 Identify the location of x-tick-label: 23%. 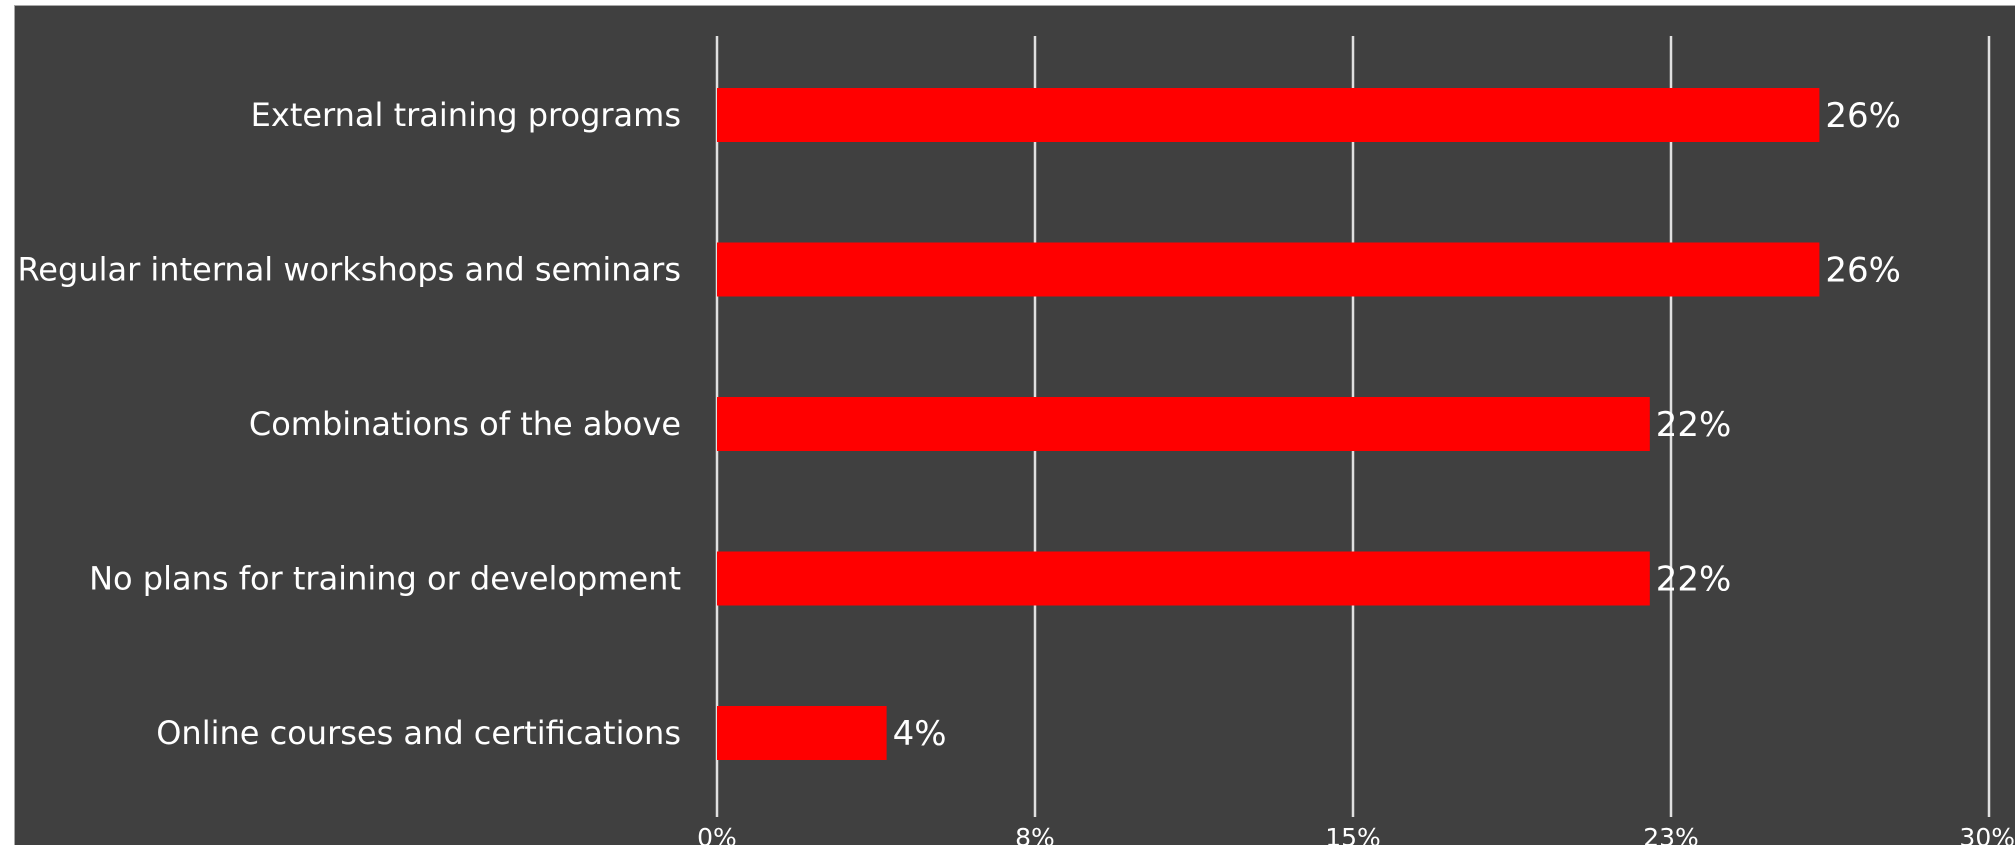
(1671, 834).